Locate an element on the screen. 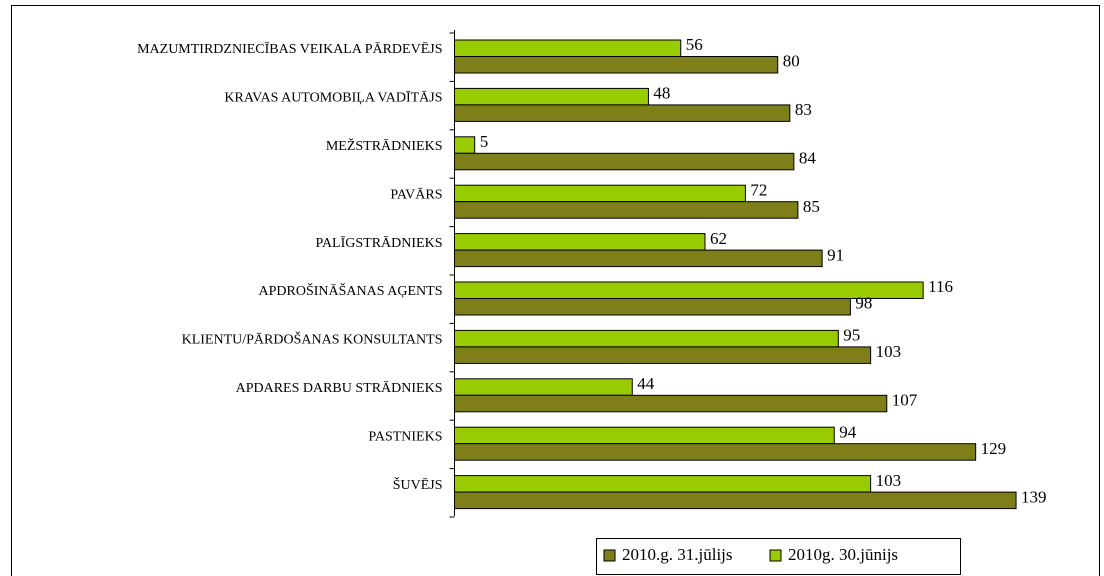  value-label: 95 is located at coordinates (851, 335).